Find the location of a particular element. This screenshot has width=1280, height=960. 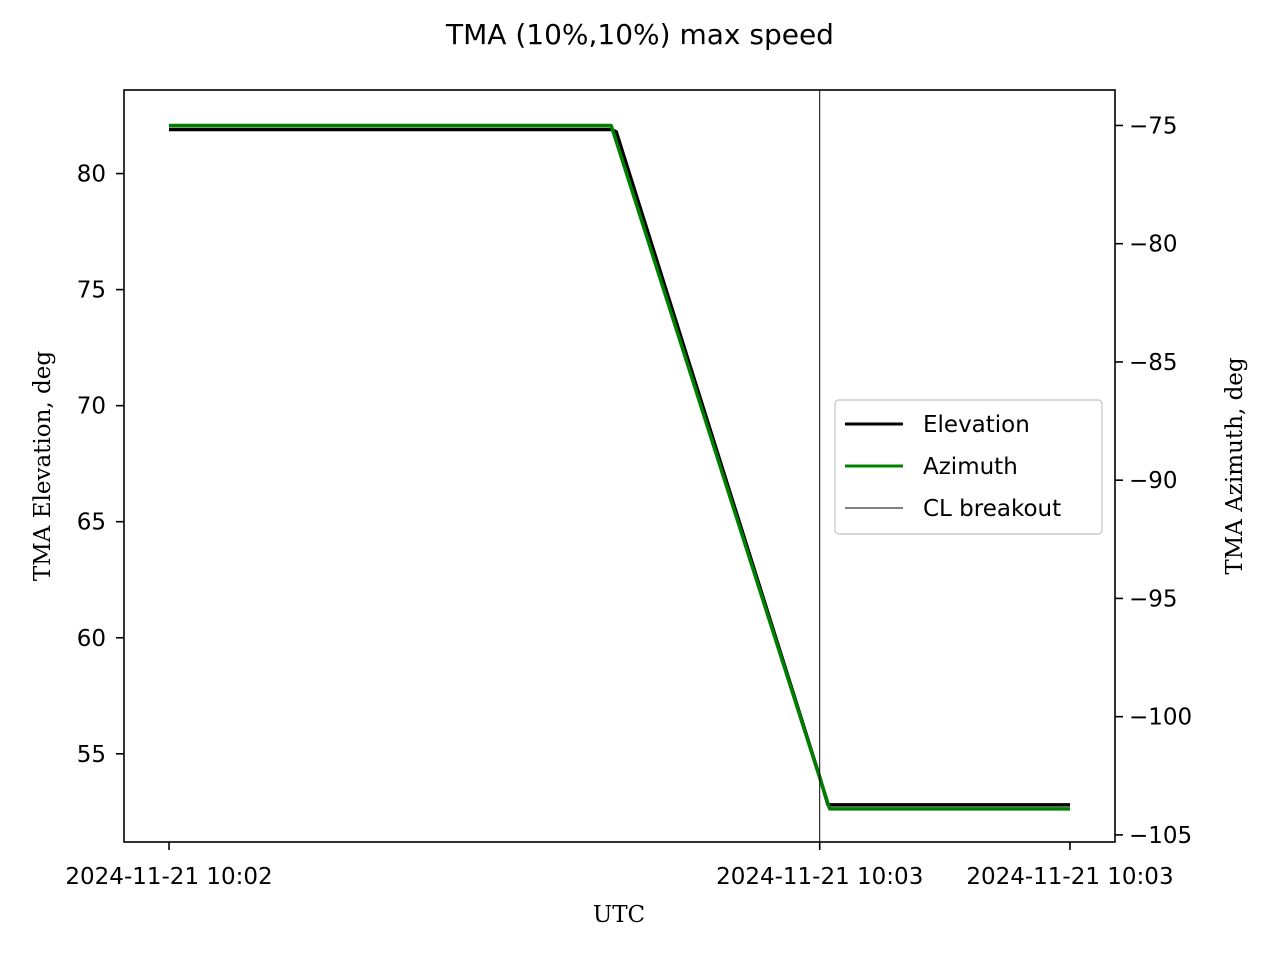

legend-label-azimuth: Azimuth is located at coordinates (970, 467).